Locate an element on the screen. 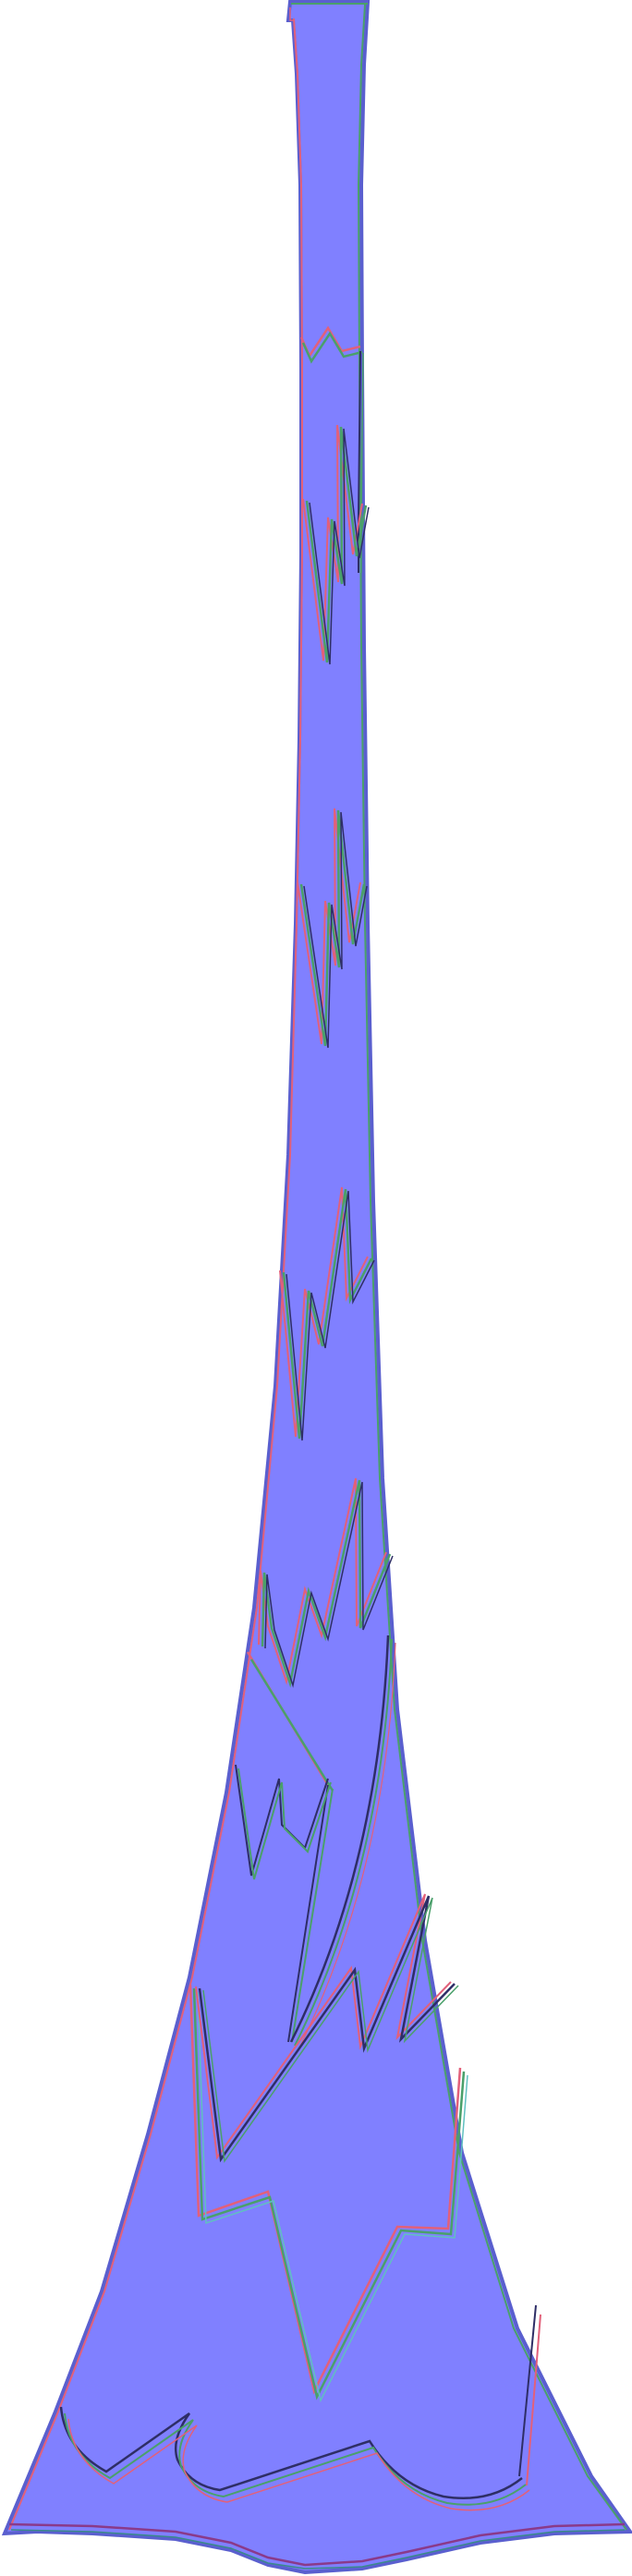  bottom-rim is located at coordinates (317, 2544).